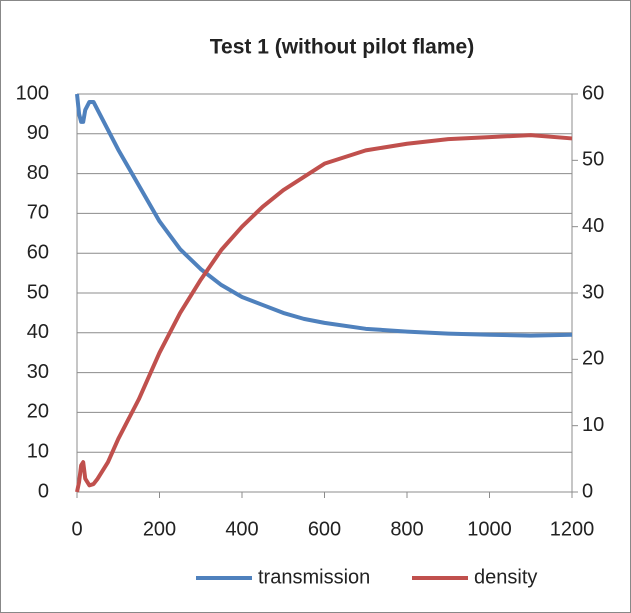 The width and height of the screenshot is (631, 613). I want to click on y2-tick-label: 30, so click(593, 292).